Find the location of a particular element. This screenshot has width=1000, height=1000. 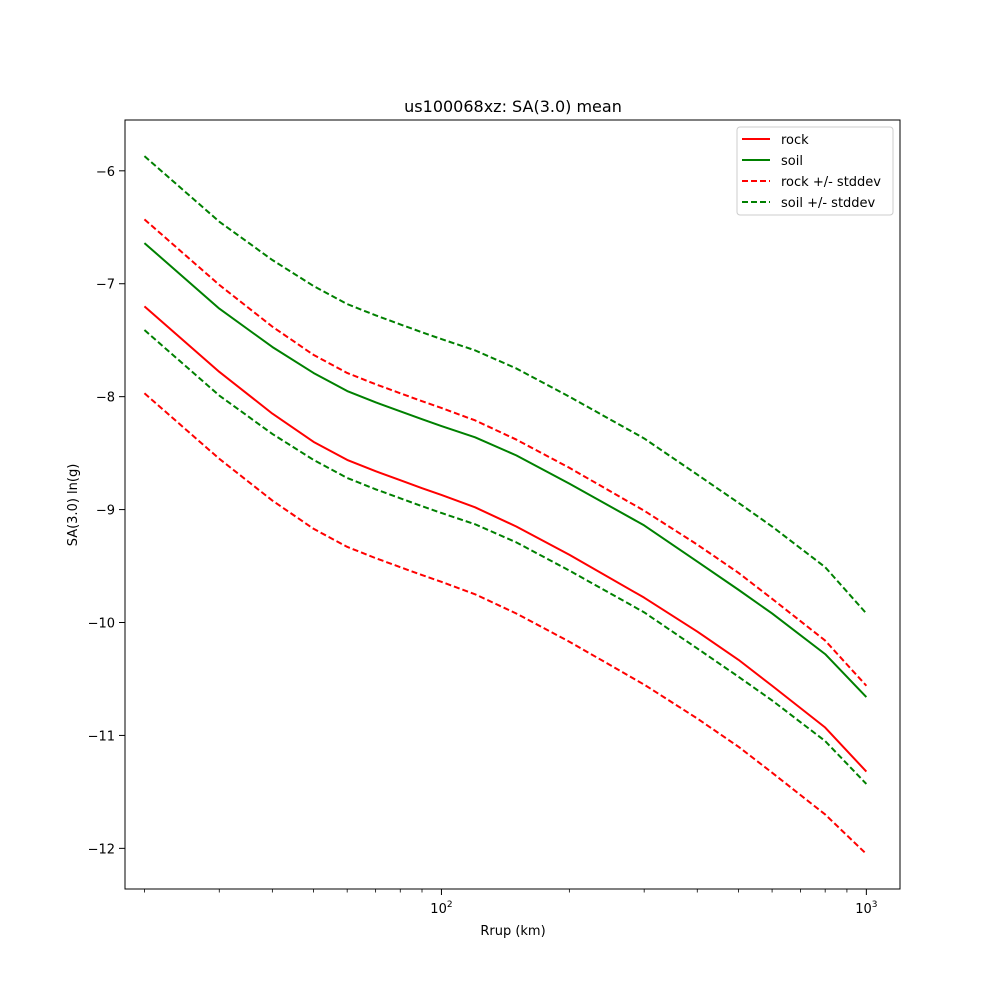

y-tick-label: −12 is located at coordinates (101, 849).